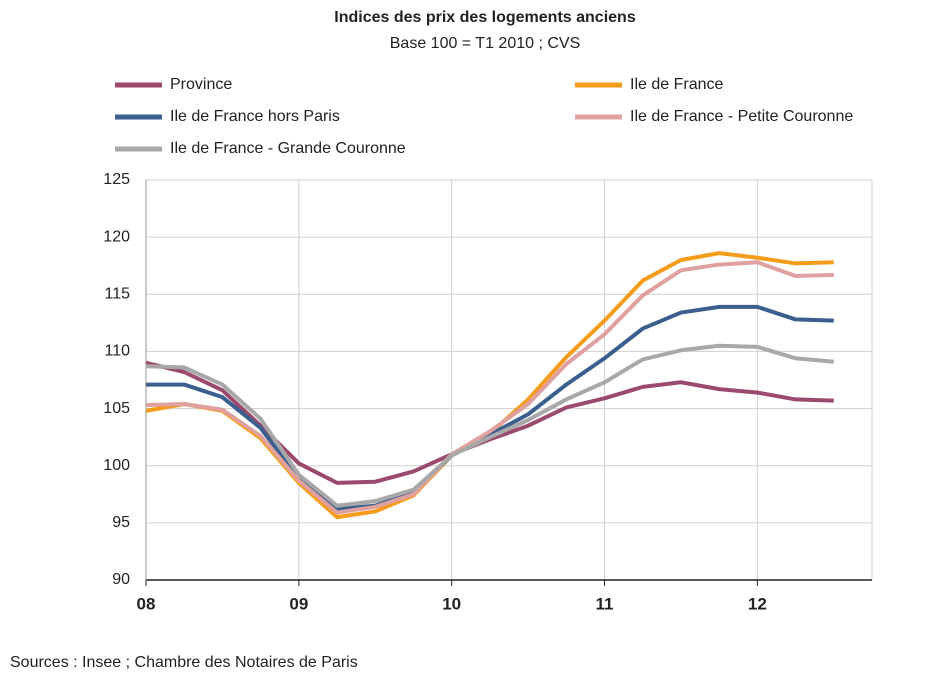 Image resolution: width=928 pixels, height=688 pixels. I want to click on y-tick-label: 125, so click(116, 179).